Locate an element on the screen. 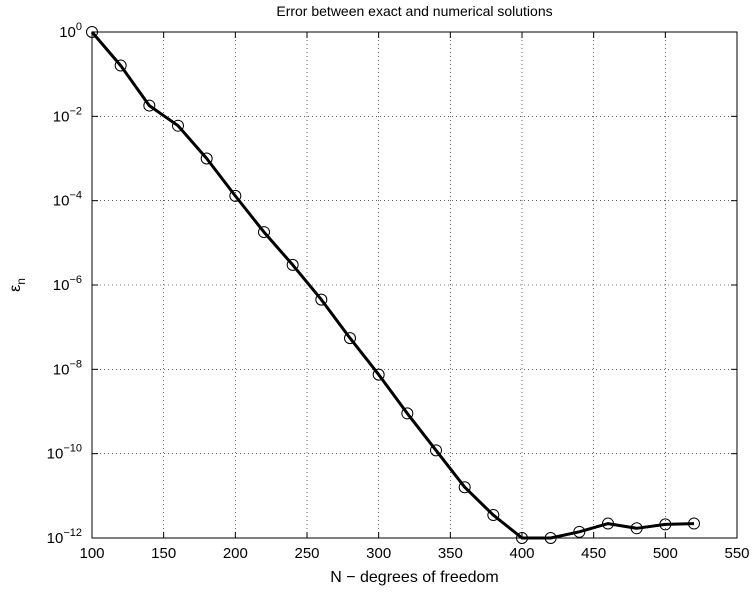  x-tick-label: 550 is located at coordinates (736, 553).